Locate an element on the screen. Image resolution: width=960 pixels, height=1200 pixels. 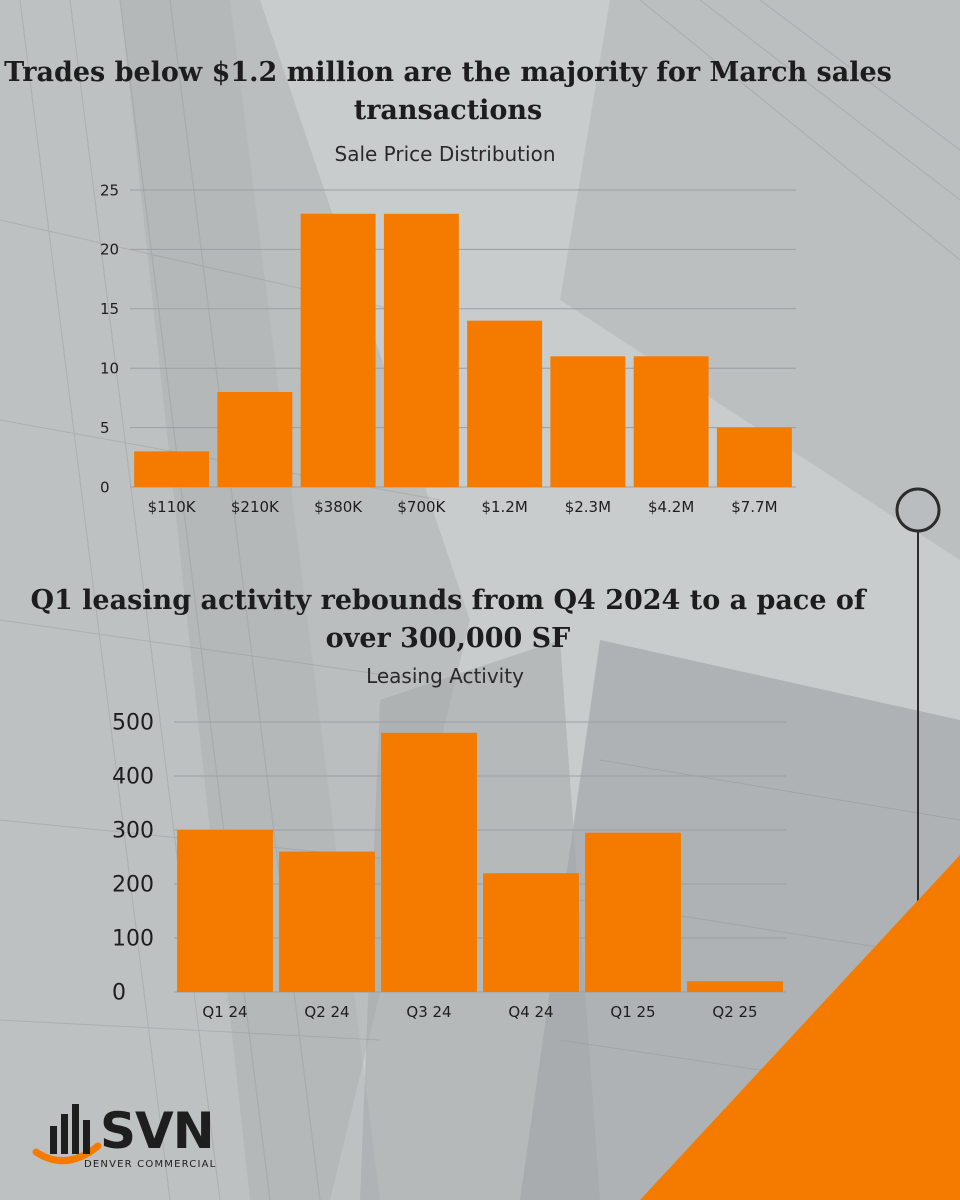
sale-price-chart-title: Sale Price Distribution is located at coordinates (445, 154).